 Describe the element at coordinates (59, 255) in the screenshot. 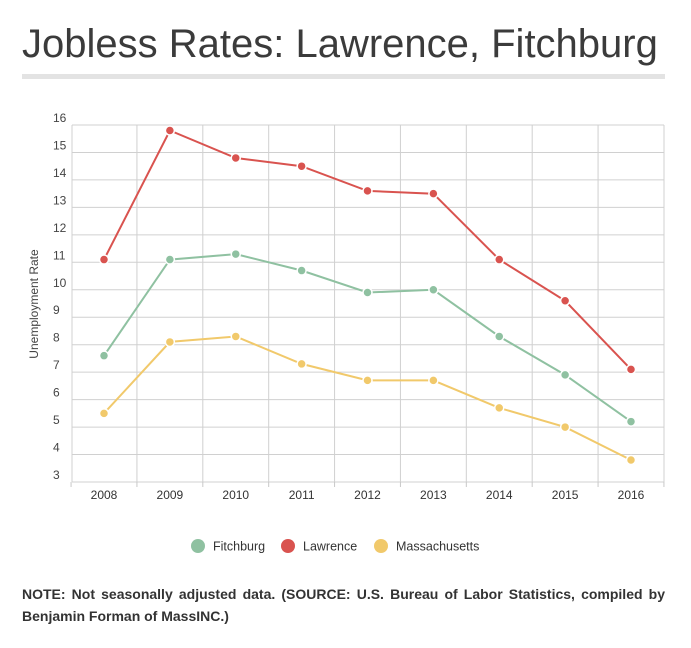

I see `y-tick-label: 11` at that location.